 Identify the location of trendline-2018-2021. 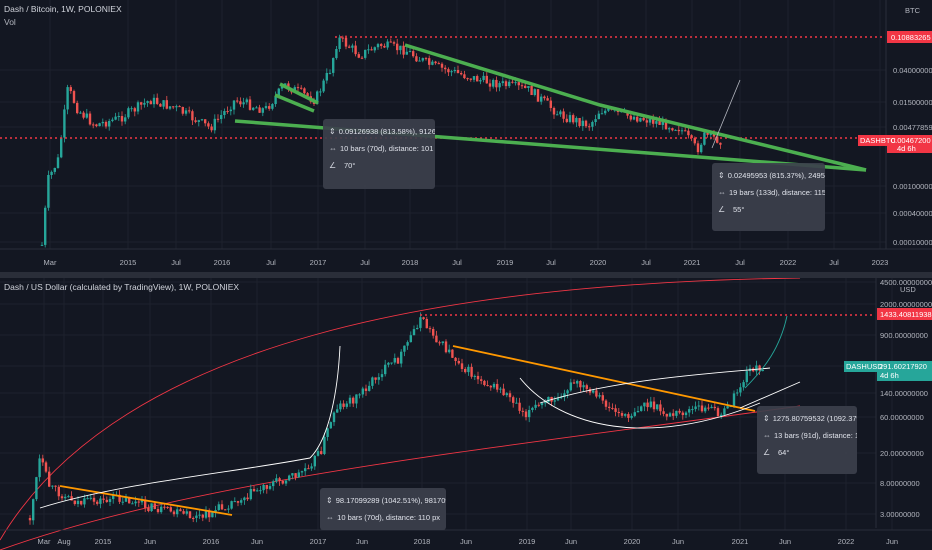
(604, 378).